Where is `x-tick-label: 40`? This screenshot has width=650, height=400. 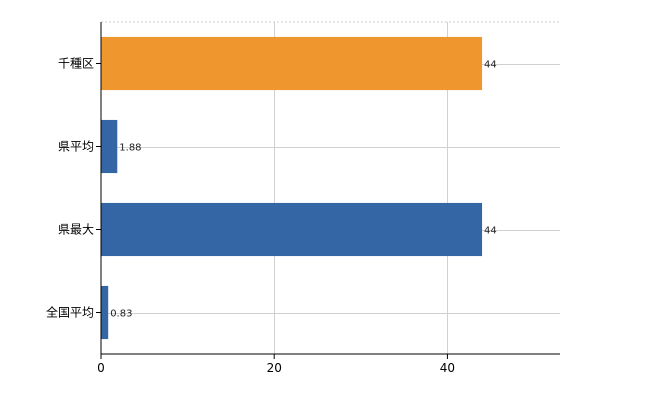
x-tick-label: 40 is located at coordinates (447, 368).